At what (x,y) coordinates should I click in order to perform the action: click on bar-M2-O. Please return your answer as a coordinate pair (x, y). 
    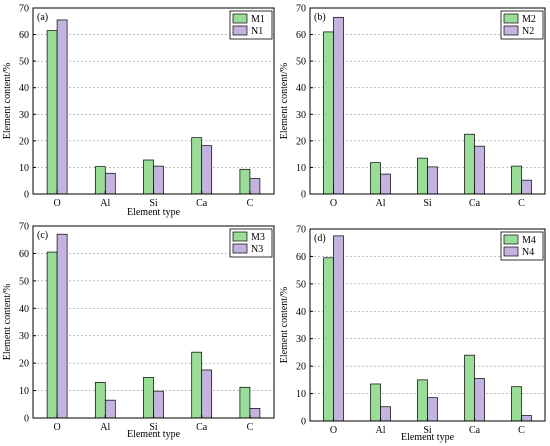
    Looking at the image, I should click on (328, 113).